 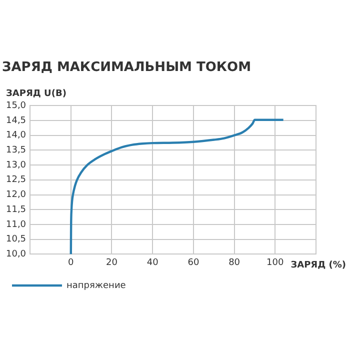 What do you see at coordinates (112, 263) in the screenshot?
I see `x-tick-label: 20` at bounding box center [112, 263].